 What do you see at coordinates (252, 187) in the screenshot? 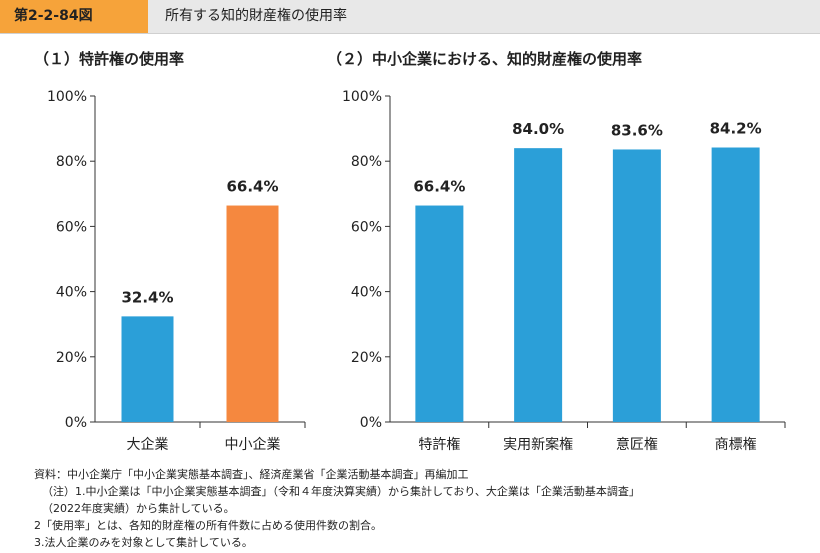
I see `chart1-data-label: 66.4%` at bounding box center [252, 187].